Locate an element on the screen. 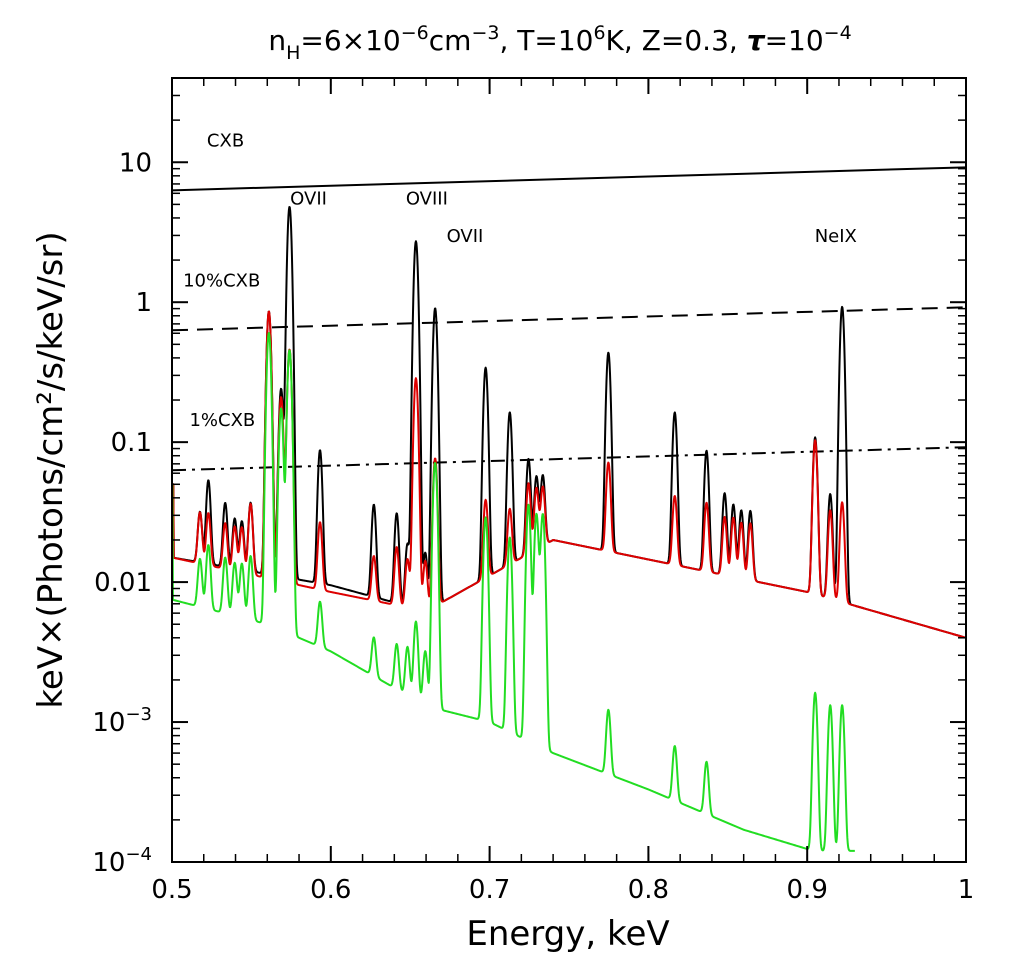  y-tick-label: 0.01 is located at coordinates (123, 583).